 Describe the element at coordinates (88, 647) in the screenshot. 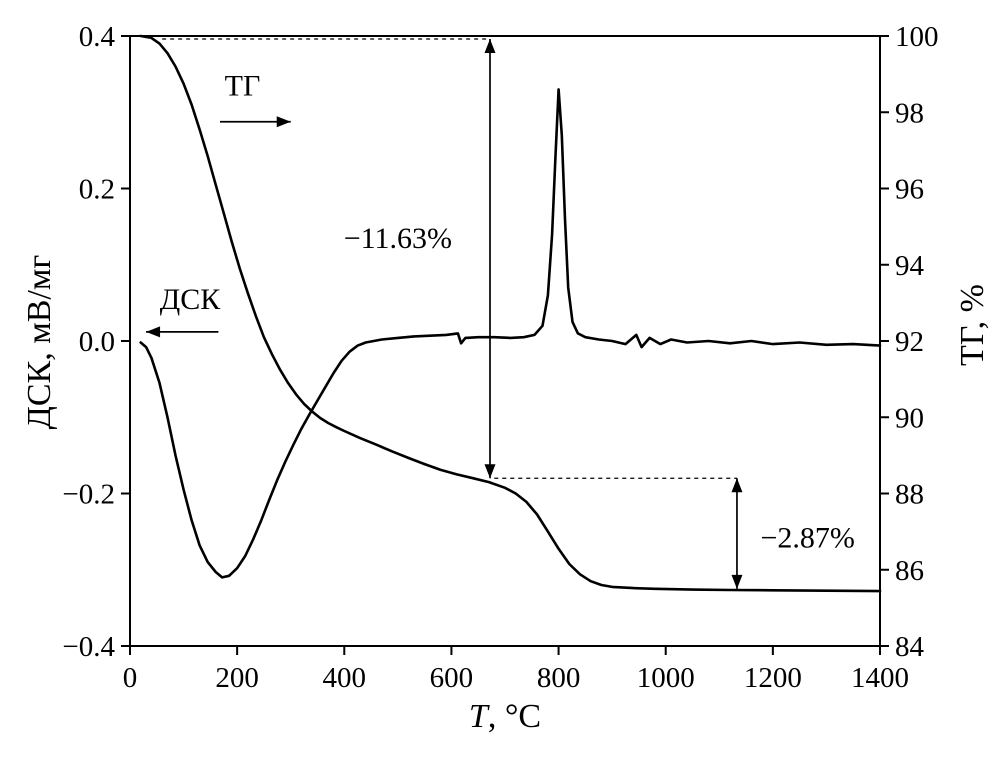

I see `y-left-tick-label: −0.4` at that location.